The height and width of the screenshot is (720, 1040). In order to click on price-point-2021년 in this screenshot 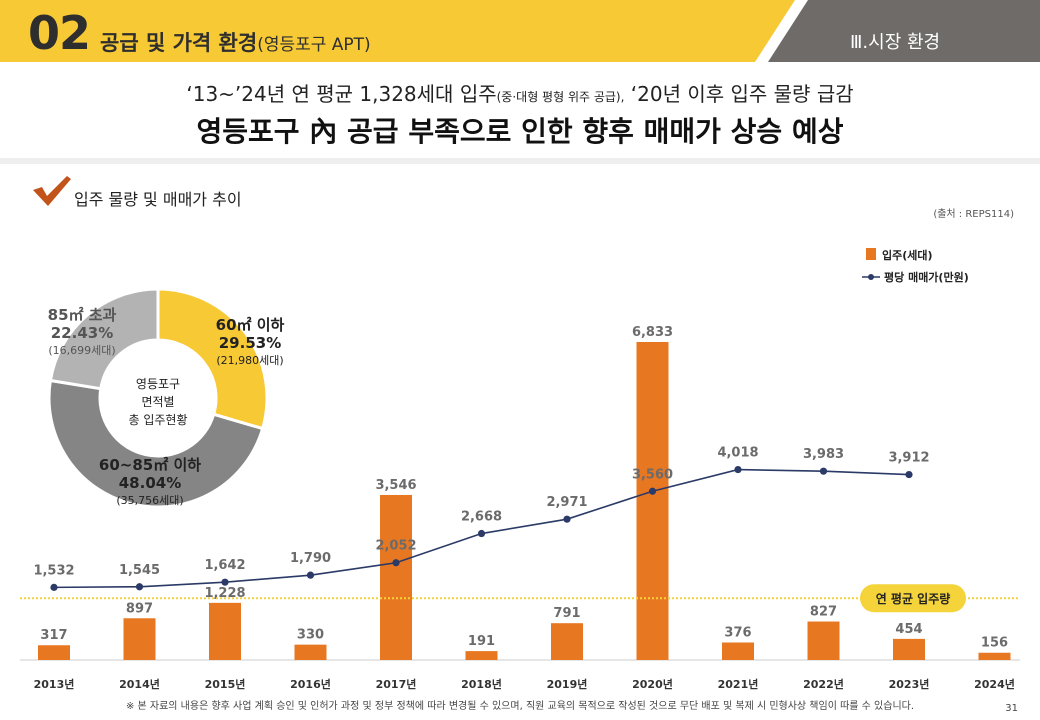, I will do `click(738, 469)`.